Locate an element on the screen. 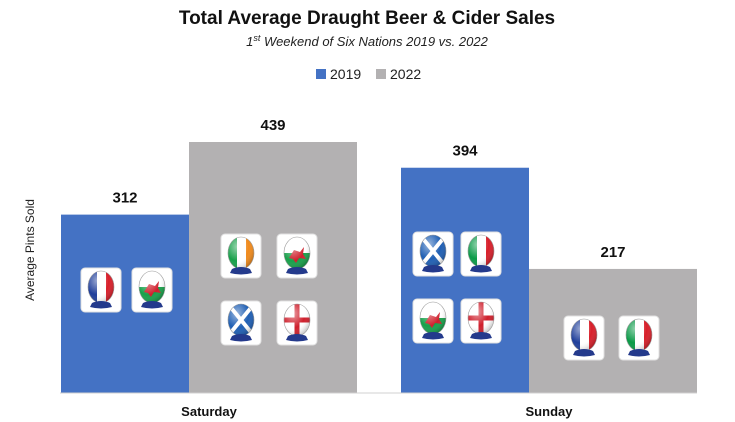 The width and height of the screenshot is (735, 422). subtitle-superscript: st is located at coordinates (257, 38).